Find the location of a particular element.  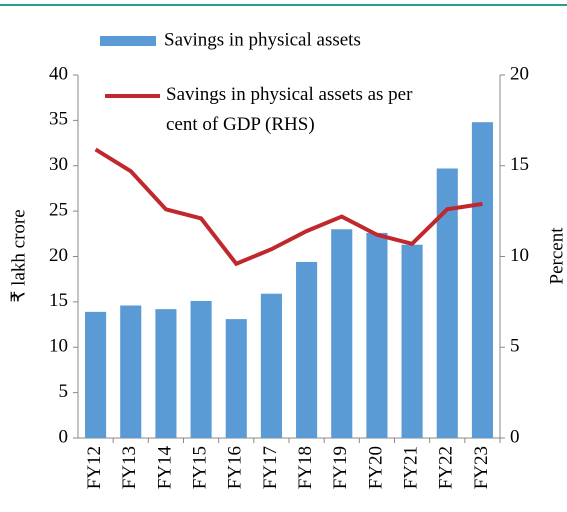

y-tick-label: 25 is located at coordinates (58, 209).